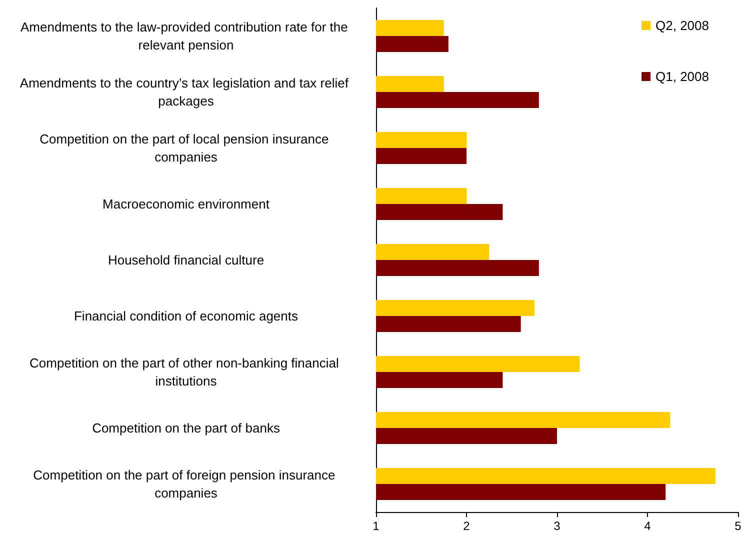 The image size is (754, 540). What do you see at coordinates (186, 148) in the screenshot?
I see `y-tick-label: Competition on the part of local pension insurance companies` at bounding box center [186, 148].